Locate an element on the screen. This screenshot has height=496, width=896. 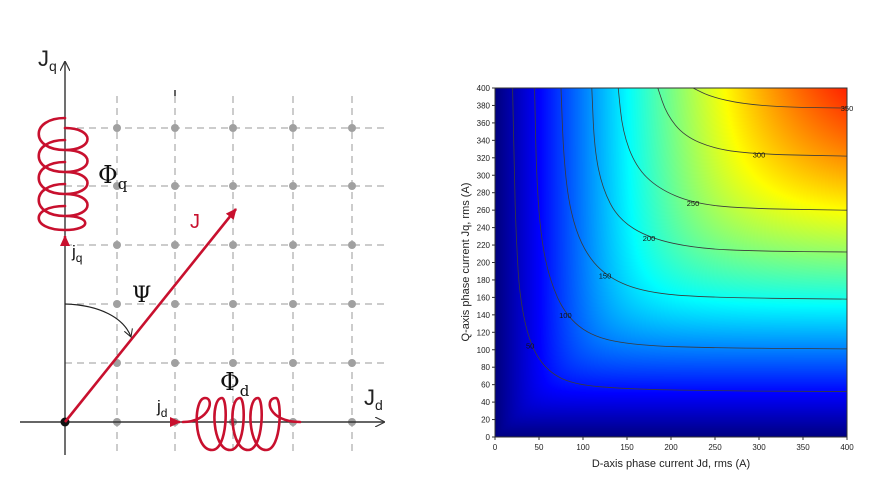
flux-q-label: Φq is located at coordinates (113, 177).